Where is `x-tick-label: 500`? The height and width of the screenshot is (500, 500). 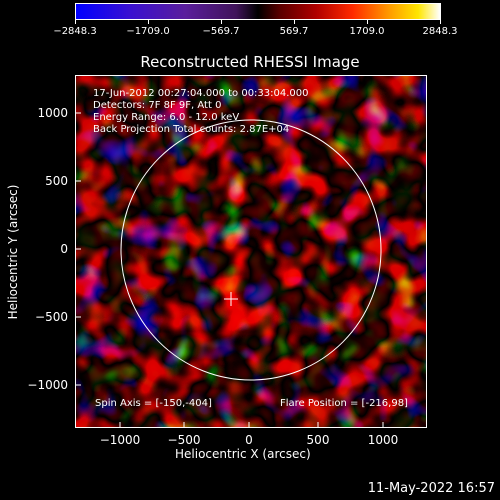 x-tick-label: 500 is located at coordinates (318, 440).